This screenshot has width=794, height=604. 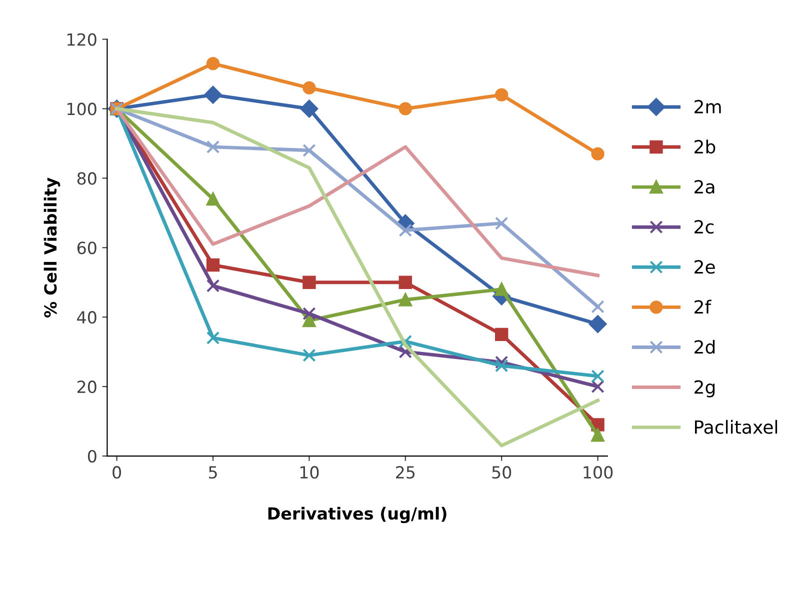 What do you see at coordinates (357, 515) in the screenshot?
I see `x-axis-title: Derivatives (ug/ml)` at bounding box center [357, 515].